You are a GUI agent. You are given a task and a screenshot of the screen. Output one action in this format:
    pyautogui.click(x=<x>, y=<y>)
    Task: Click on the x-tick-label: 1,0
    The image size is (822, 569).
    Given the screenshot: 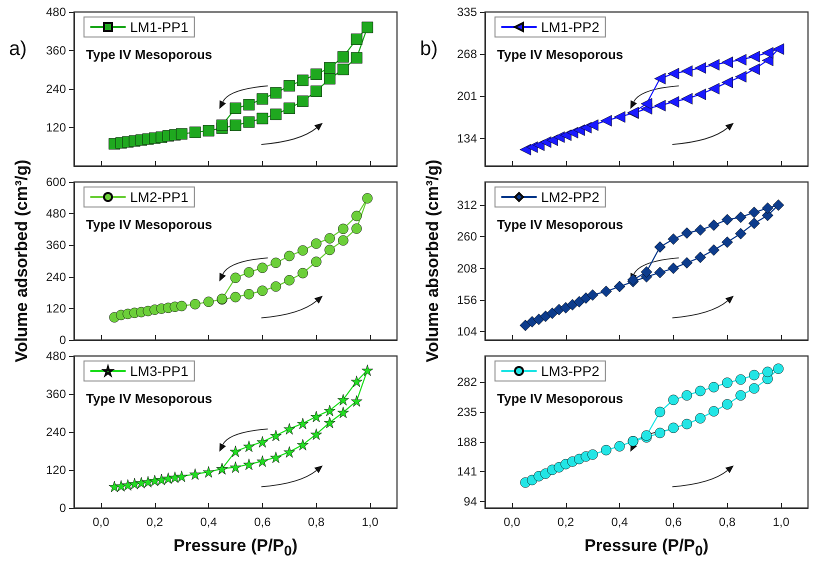 What is the action you would take?
    pyautogui.click(x=781, y=522)
    